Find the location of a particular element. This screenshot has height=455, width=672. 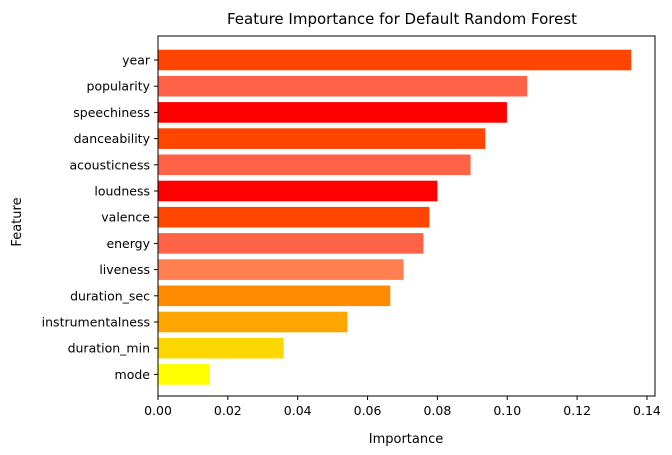

x-tick-label: 0.04 is located at coordinates (298, 410).